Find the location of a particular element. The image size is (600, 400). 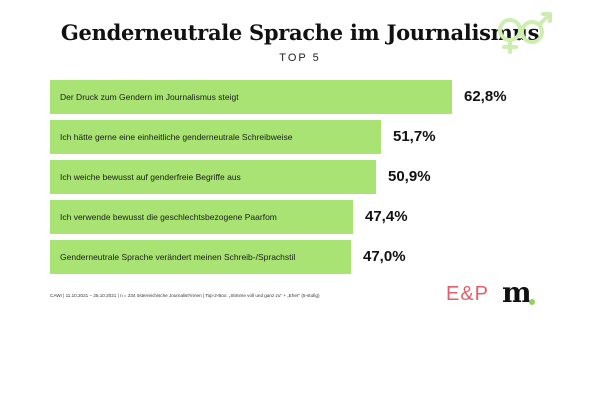

bar-value-5: 47,0% is located at coordinates (384, 256).